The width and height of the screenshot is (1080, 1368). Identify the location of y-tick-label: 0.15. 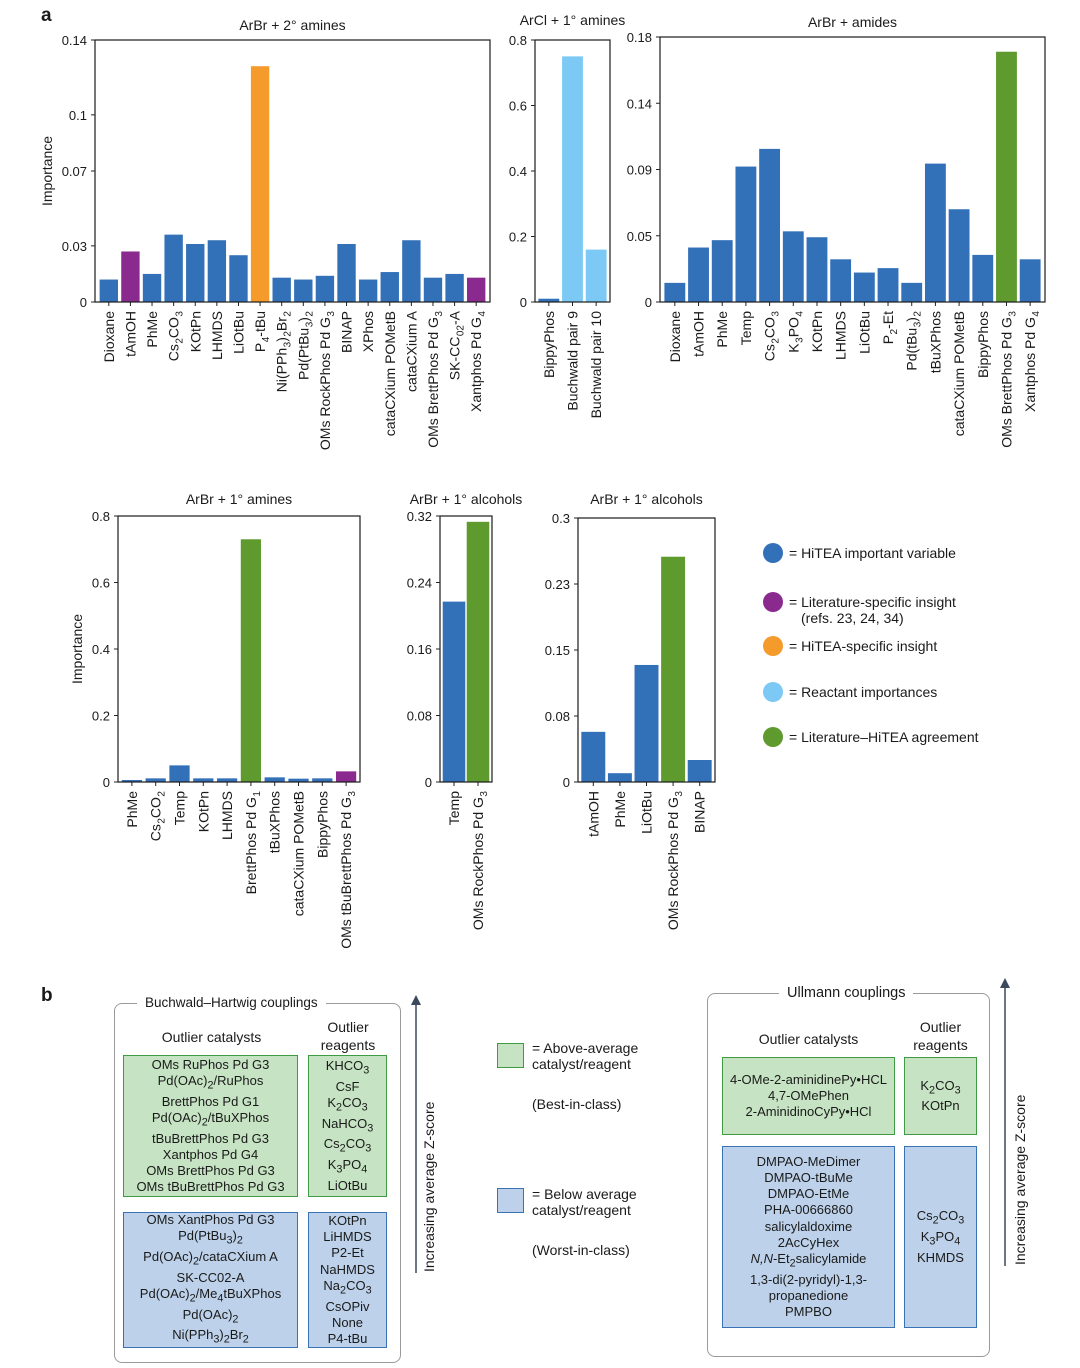
(557, 650).